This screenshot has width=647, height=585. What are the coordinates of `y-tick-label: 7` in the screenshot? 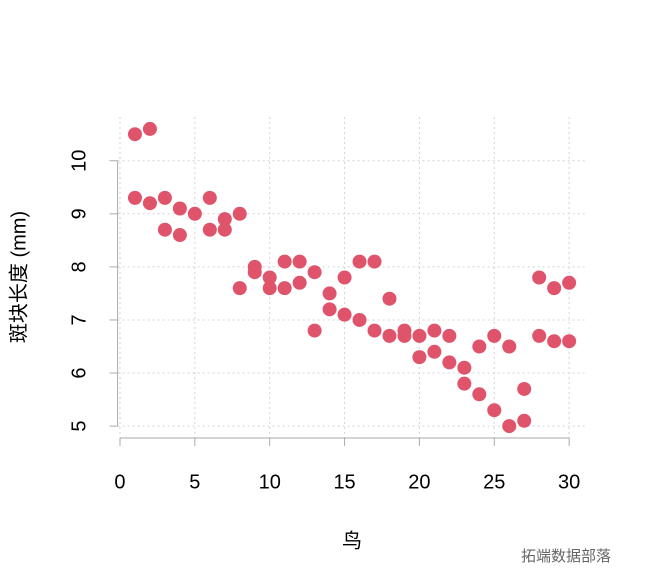 It's located at (79, 319).